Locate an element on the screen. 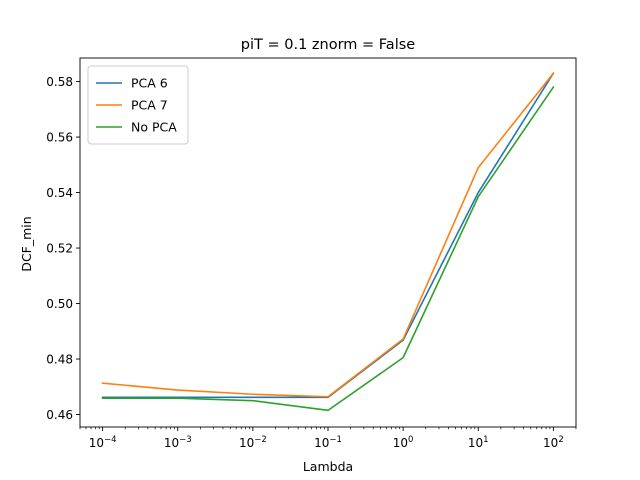 The width and height of the screenshot is (640, 480). x-axis-label: Lambda is located at coordinates (328, 466).